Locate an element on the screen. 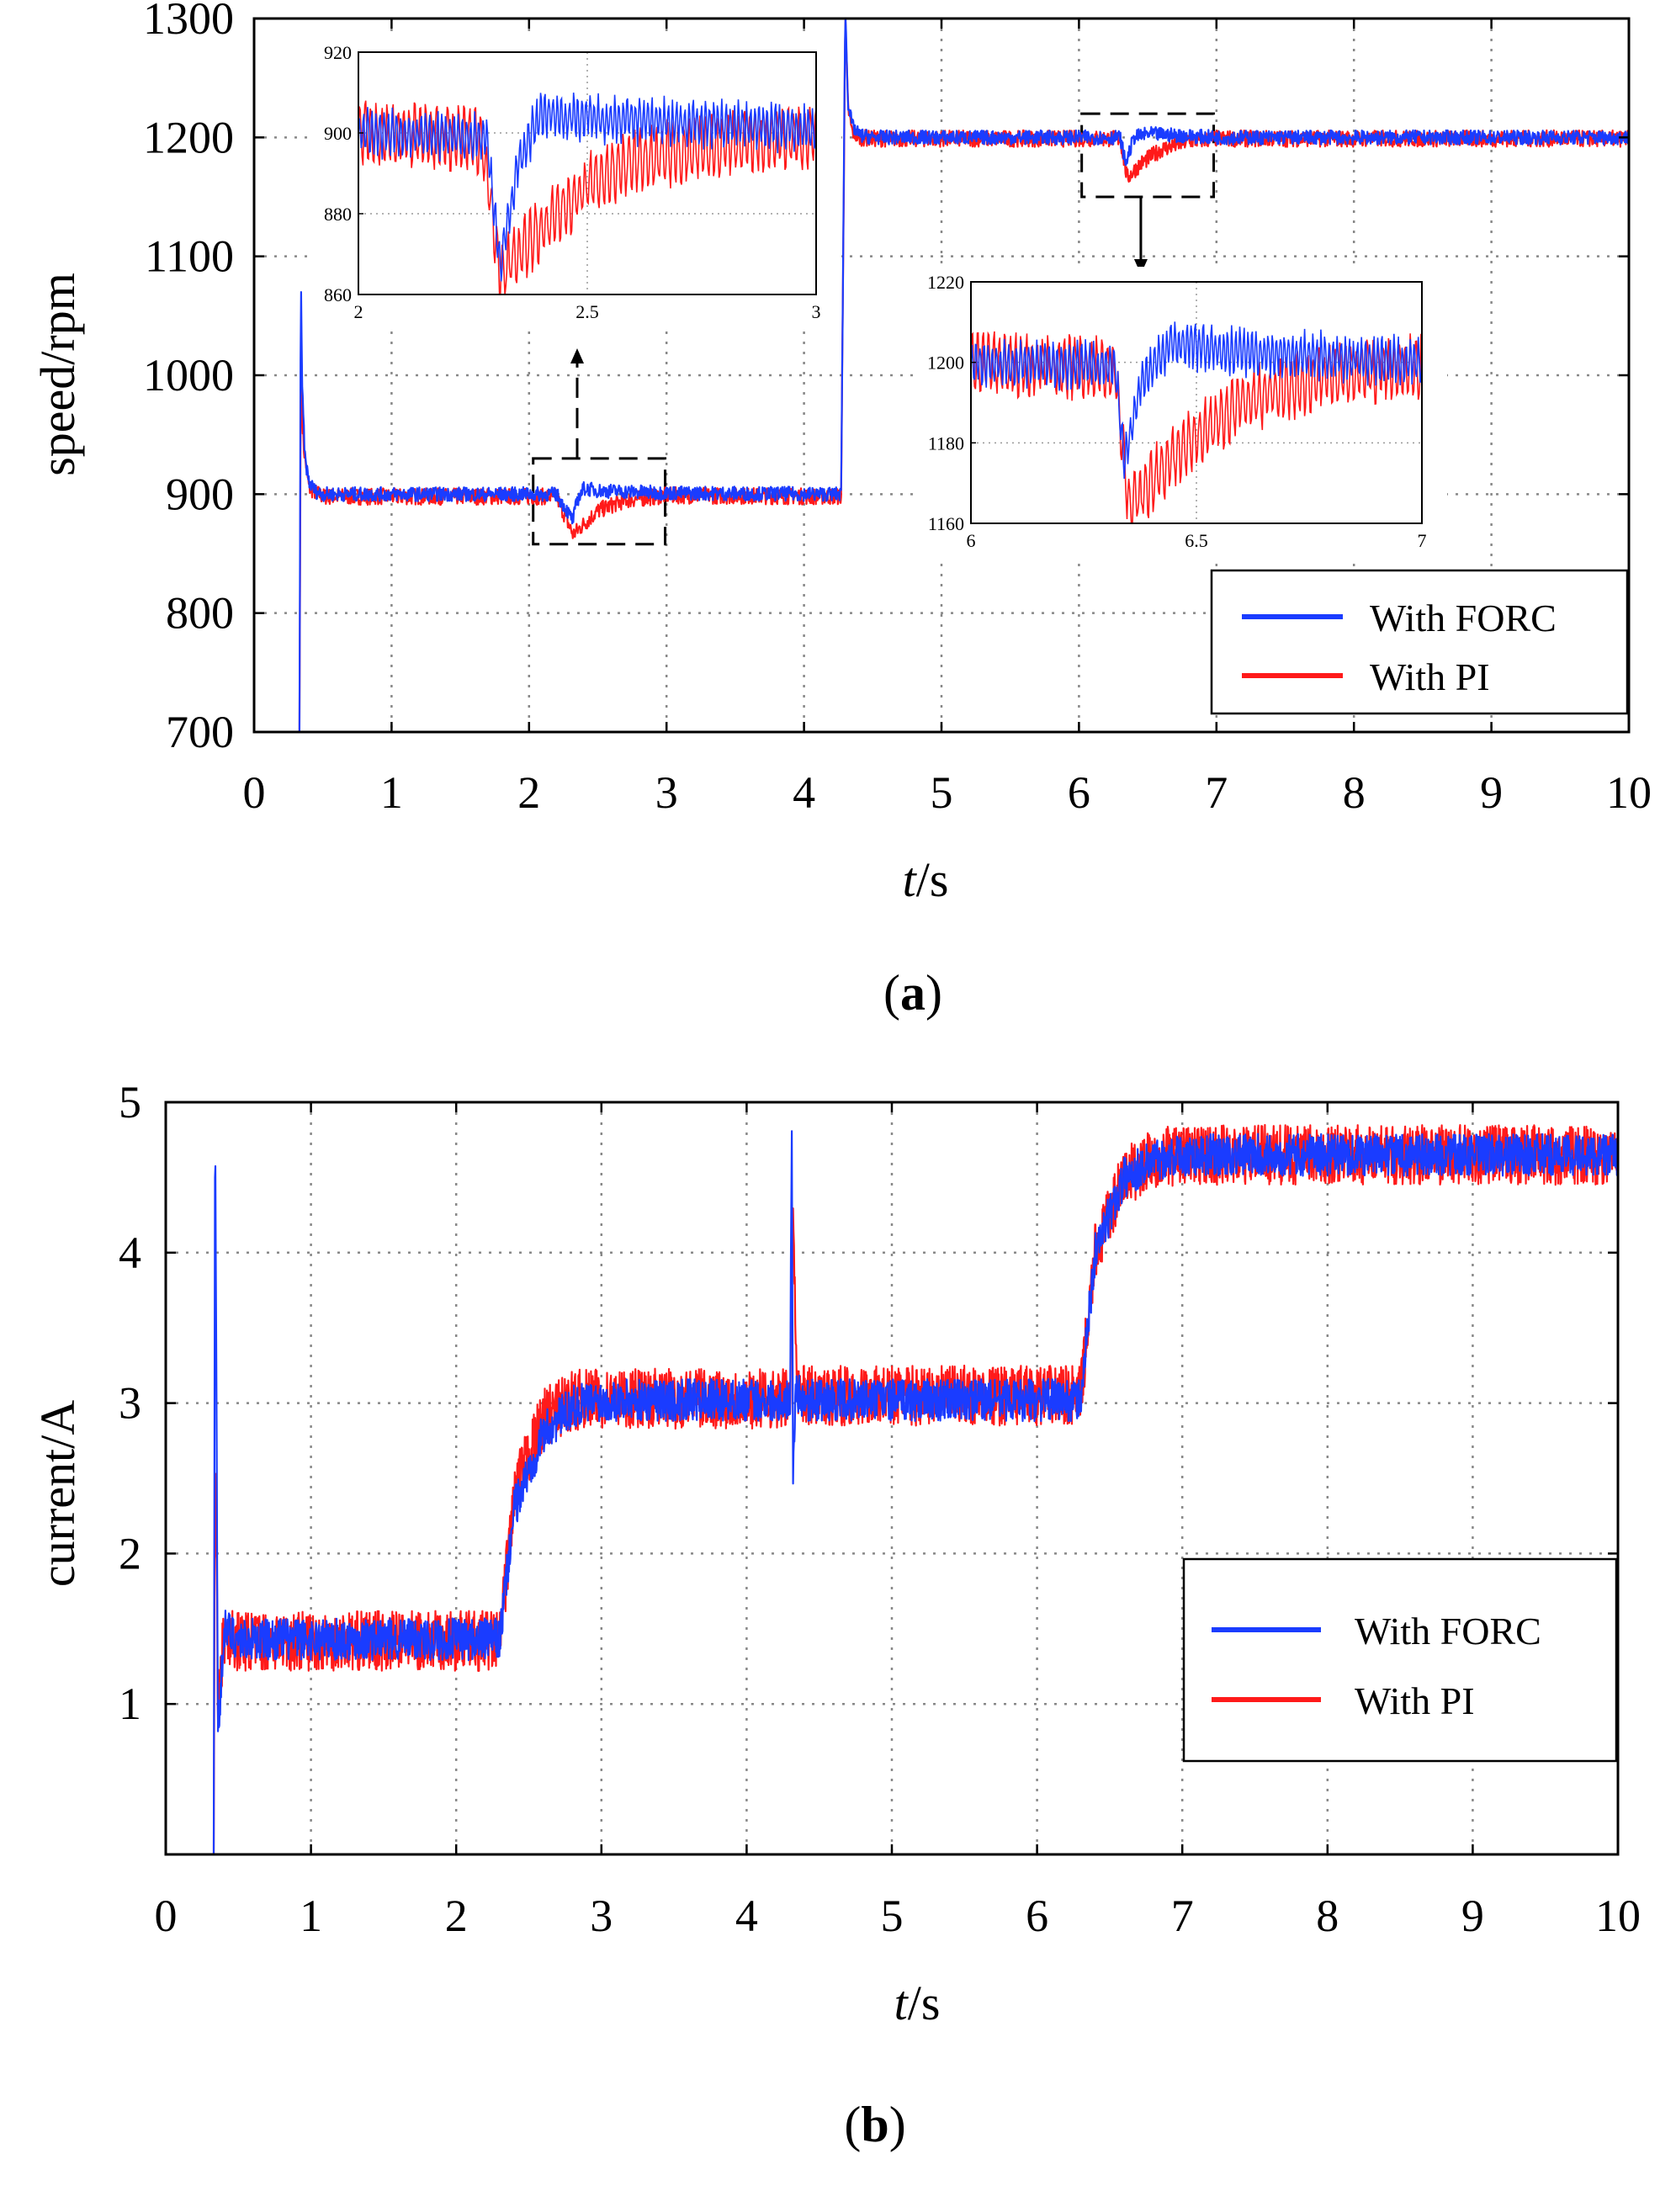  inset-x-tick-label: 3 is located at coordinates (816, 311).